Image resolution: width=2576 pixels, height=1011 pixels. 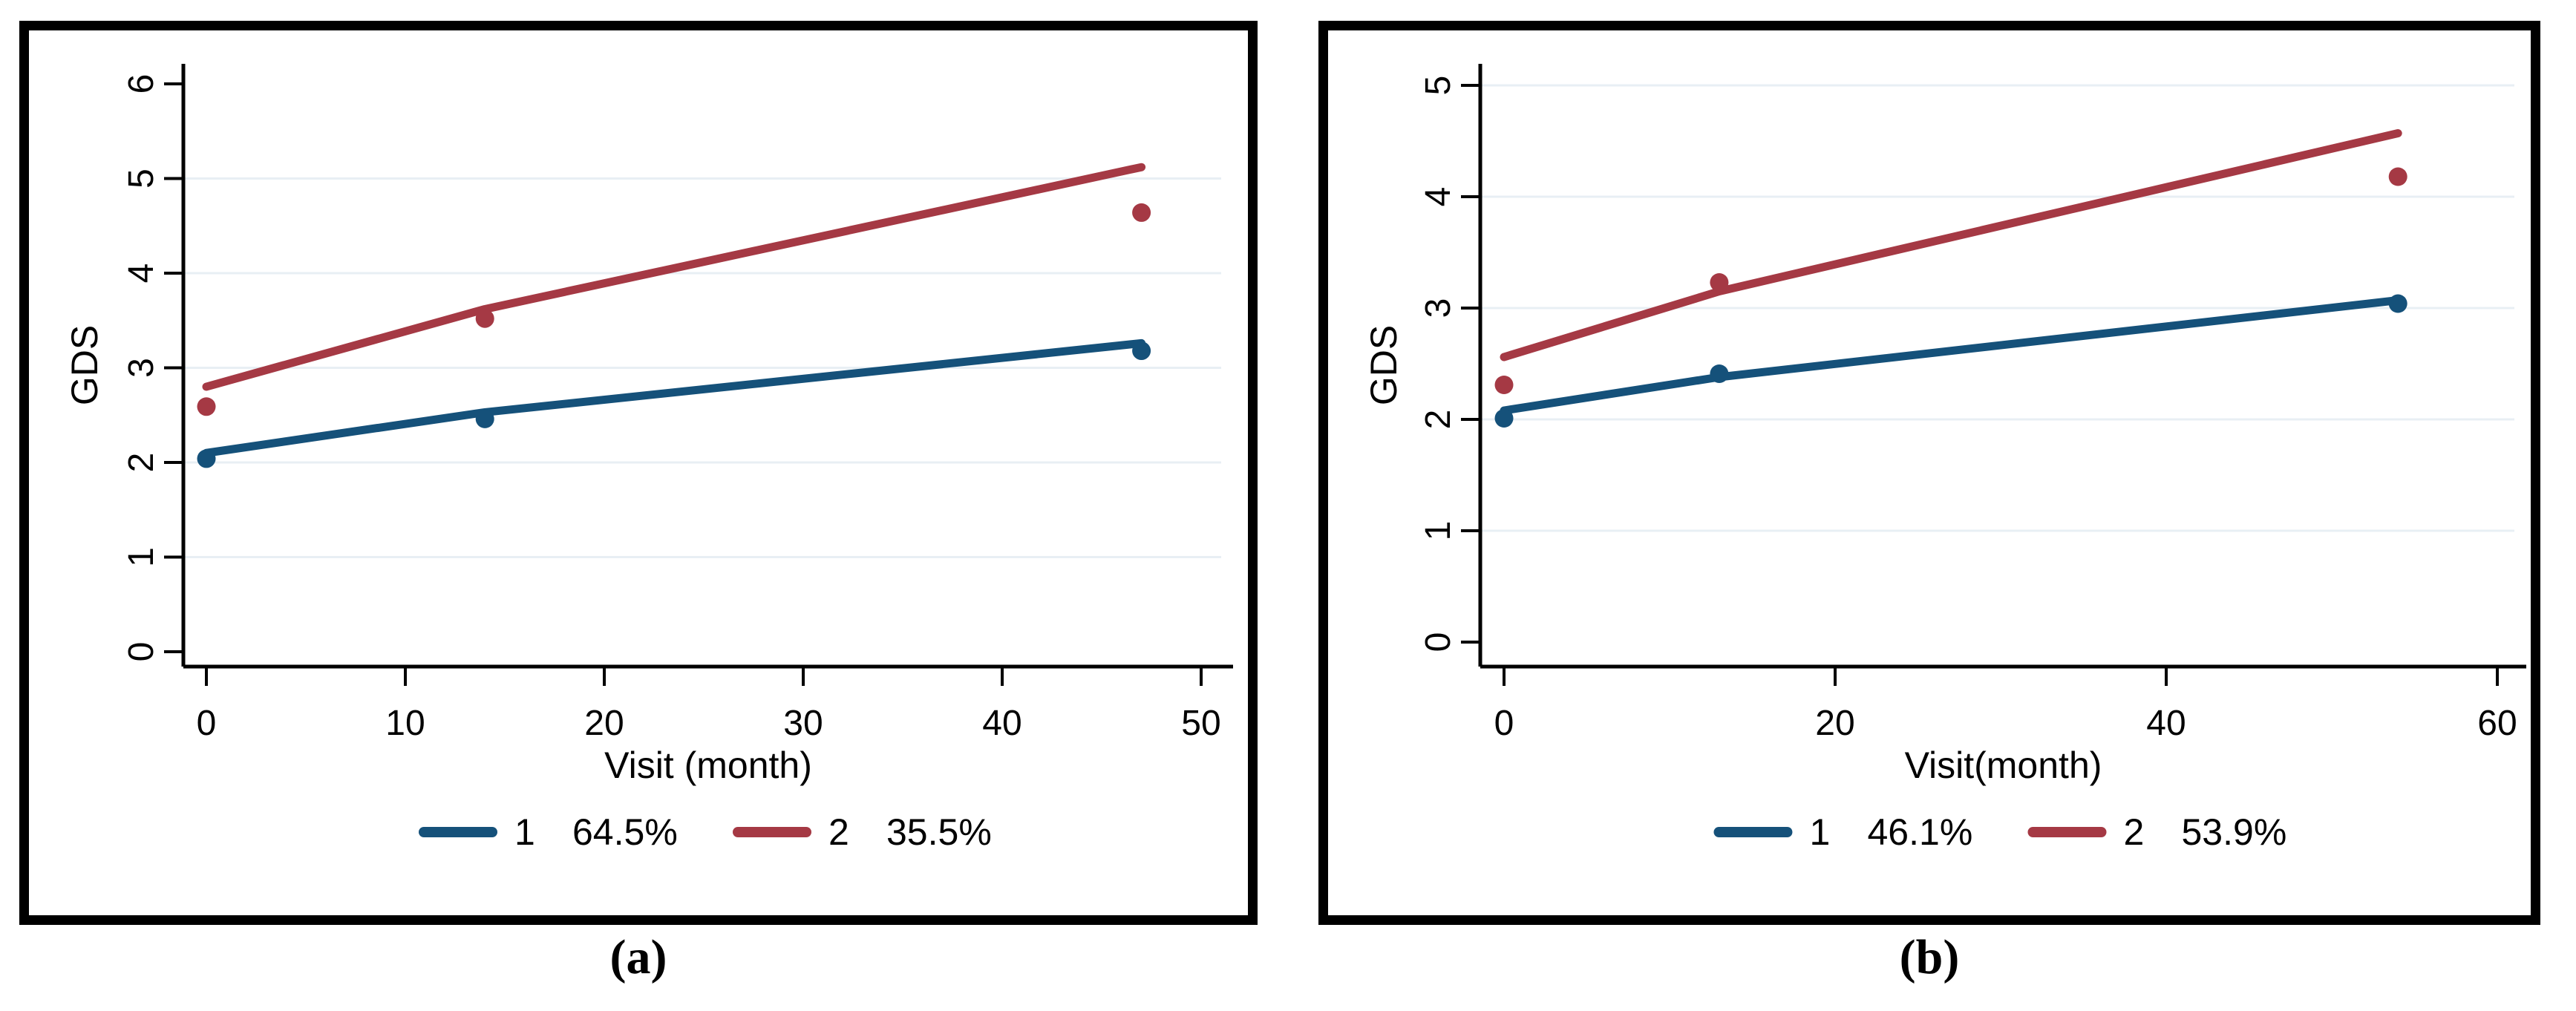 What do you see at coordinates (2003, 766) in the screenshot?
I see `x-axis-title: Visit(month)` at bounding box center [2003, 766].